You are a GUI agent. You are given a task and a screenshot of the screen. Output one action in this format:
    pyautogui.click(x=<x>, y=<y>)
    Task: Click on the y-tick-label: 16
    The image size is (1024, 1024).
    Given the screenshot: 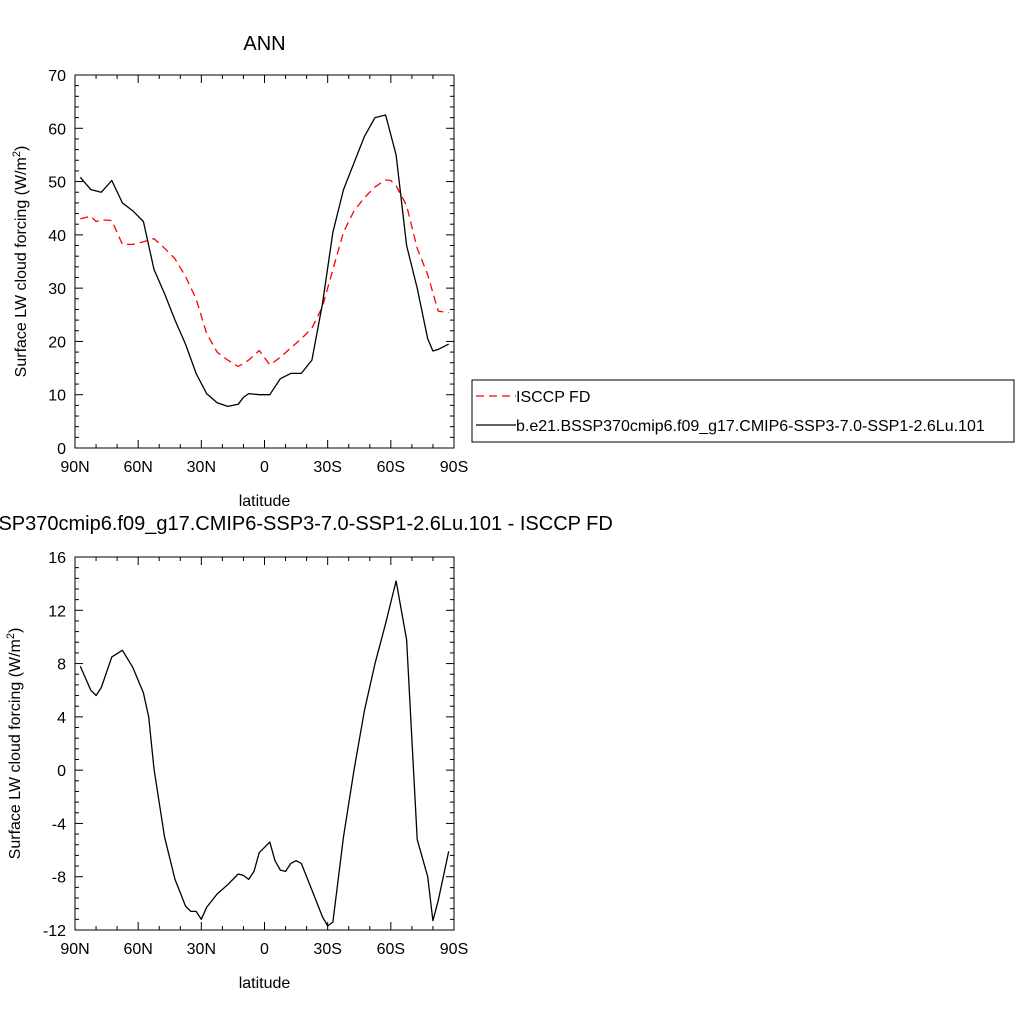 What is the action you would take?
    pyautogui.click(x=57, y=558)
    